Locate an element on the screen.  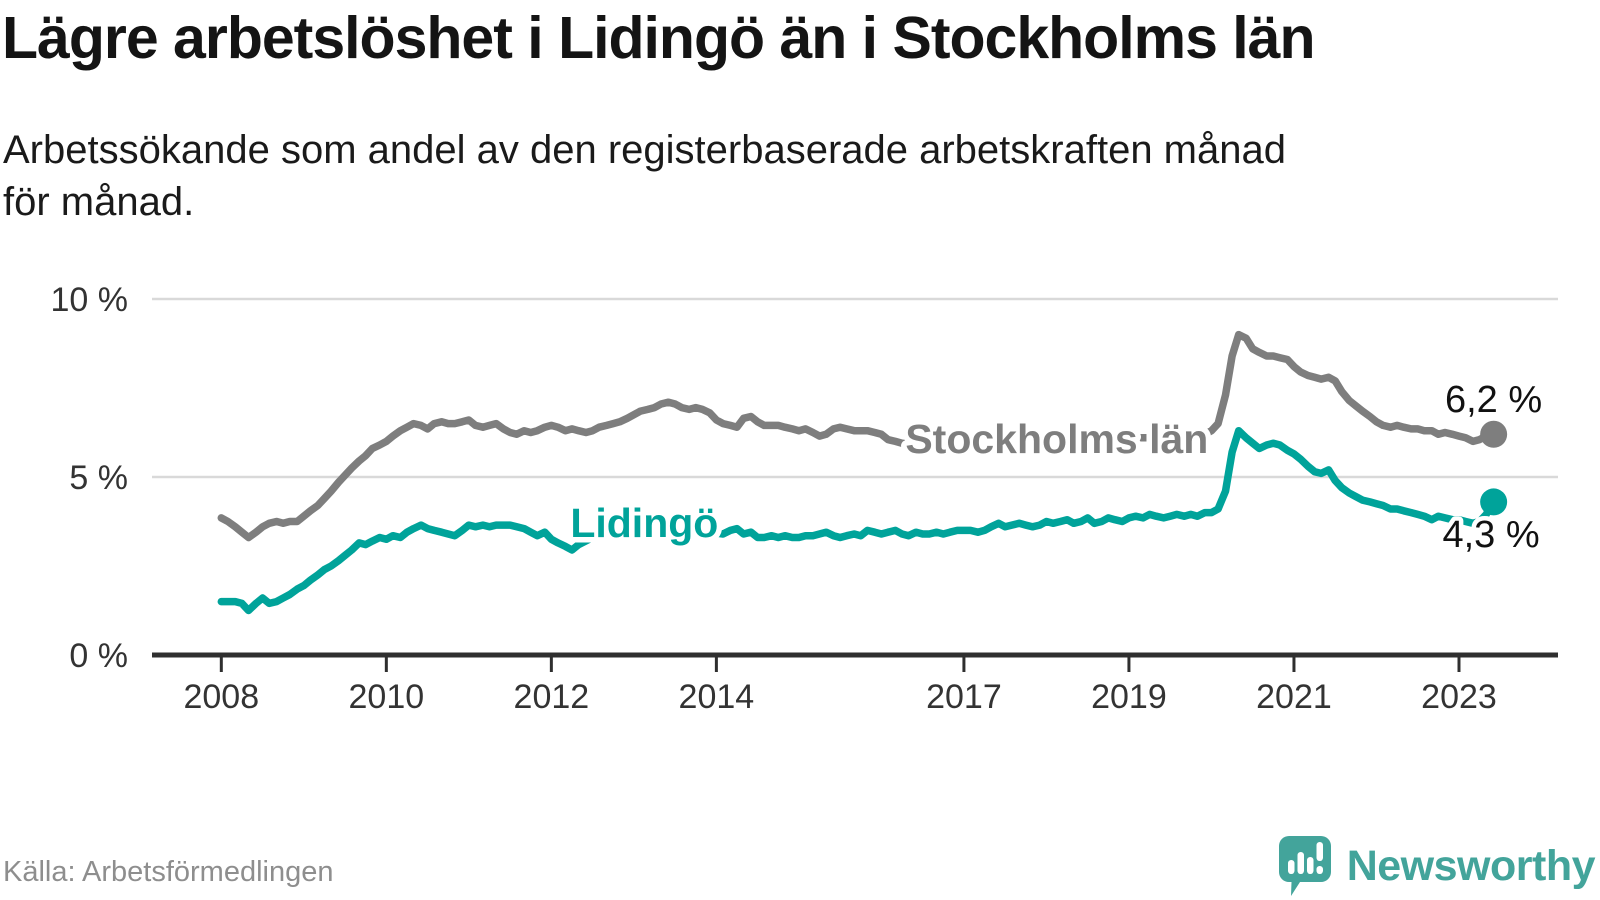
y-tick-label-10: 10 % is located at coordinates (90, 300).